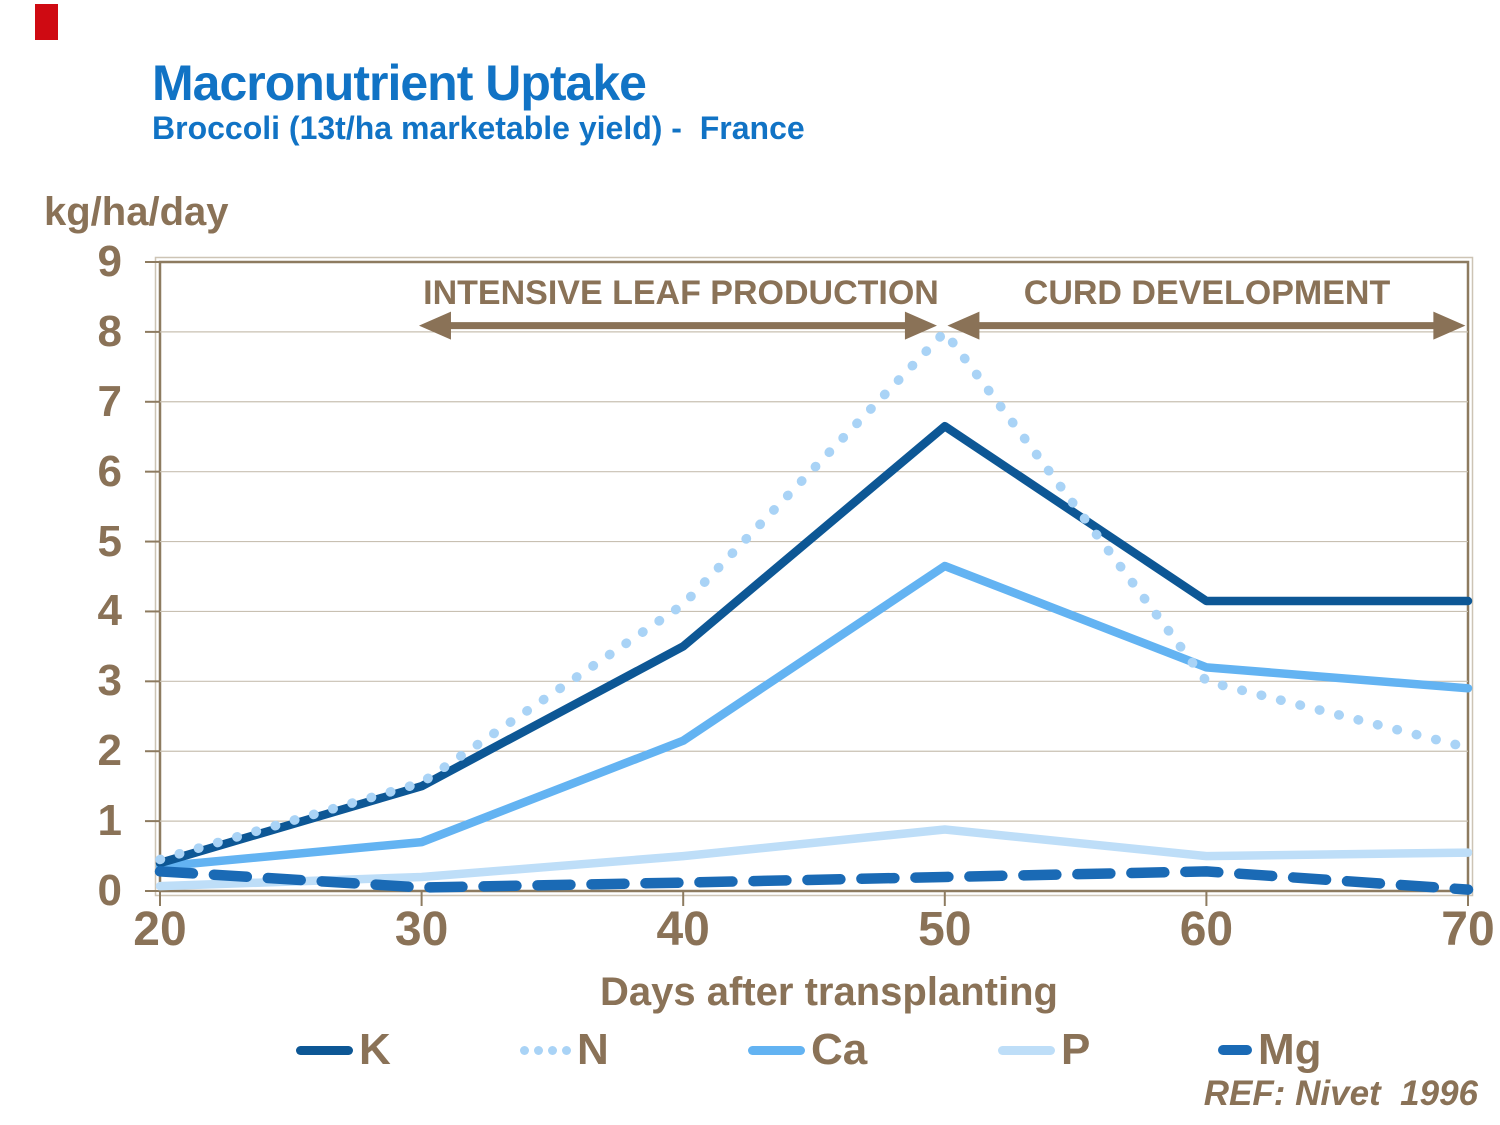 The width and height of the screenshot is (1500, 1125). What do you see at coordinates (160, 929) in the screenshot?
I see `x-tick-label: 20` at bounding box center [160, 929].